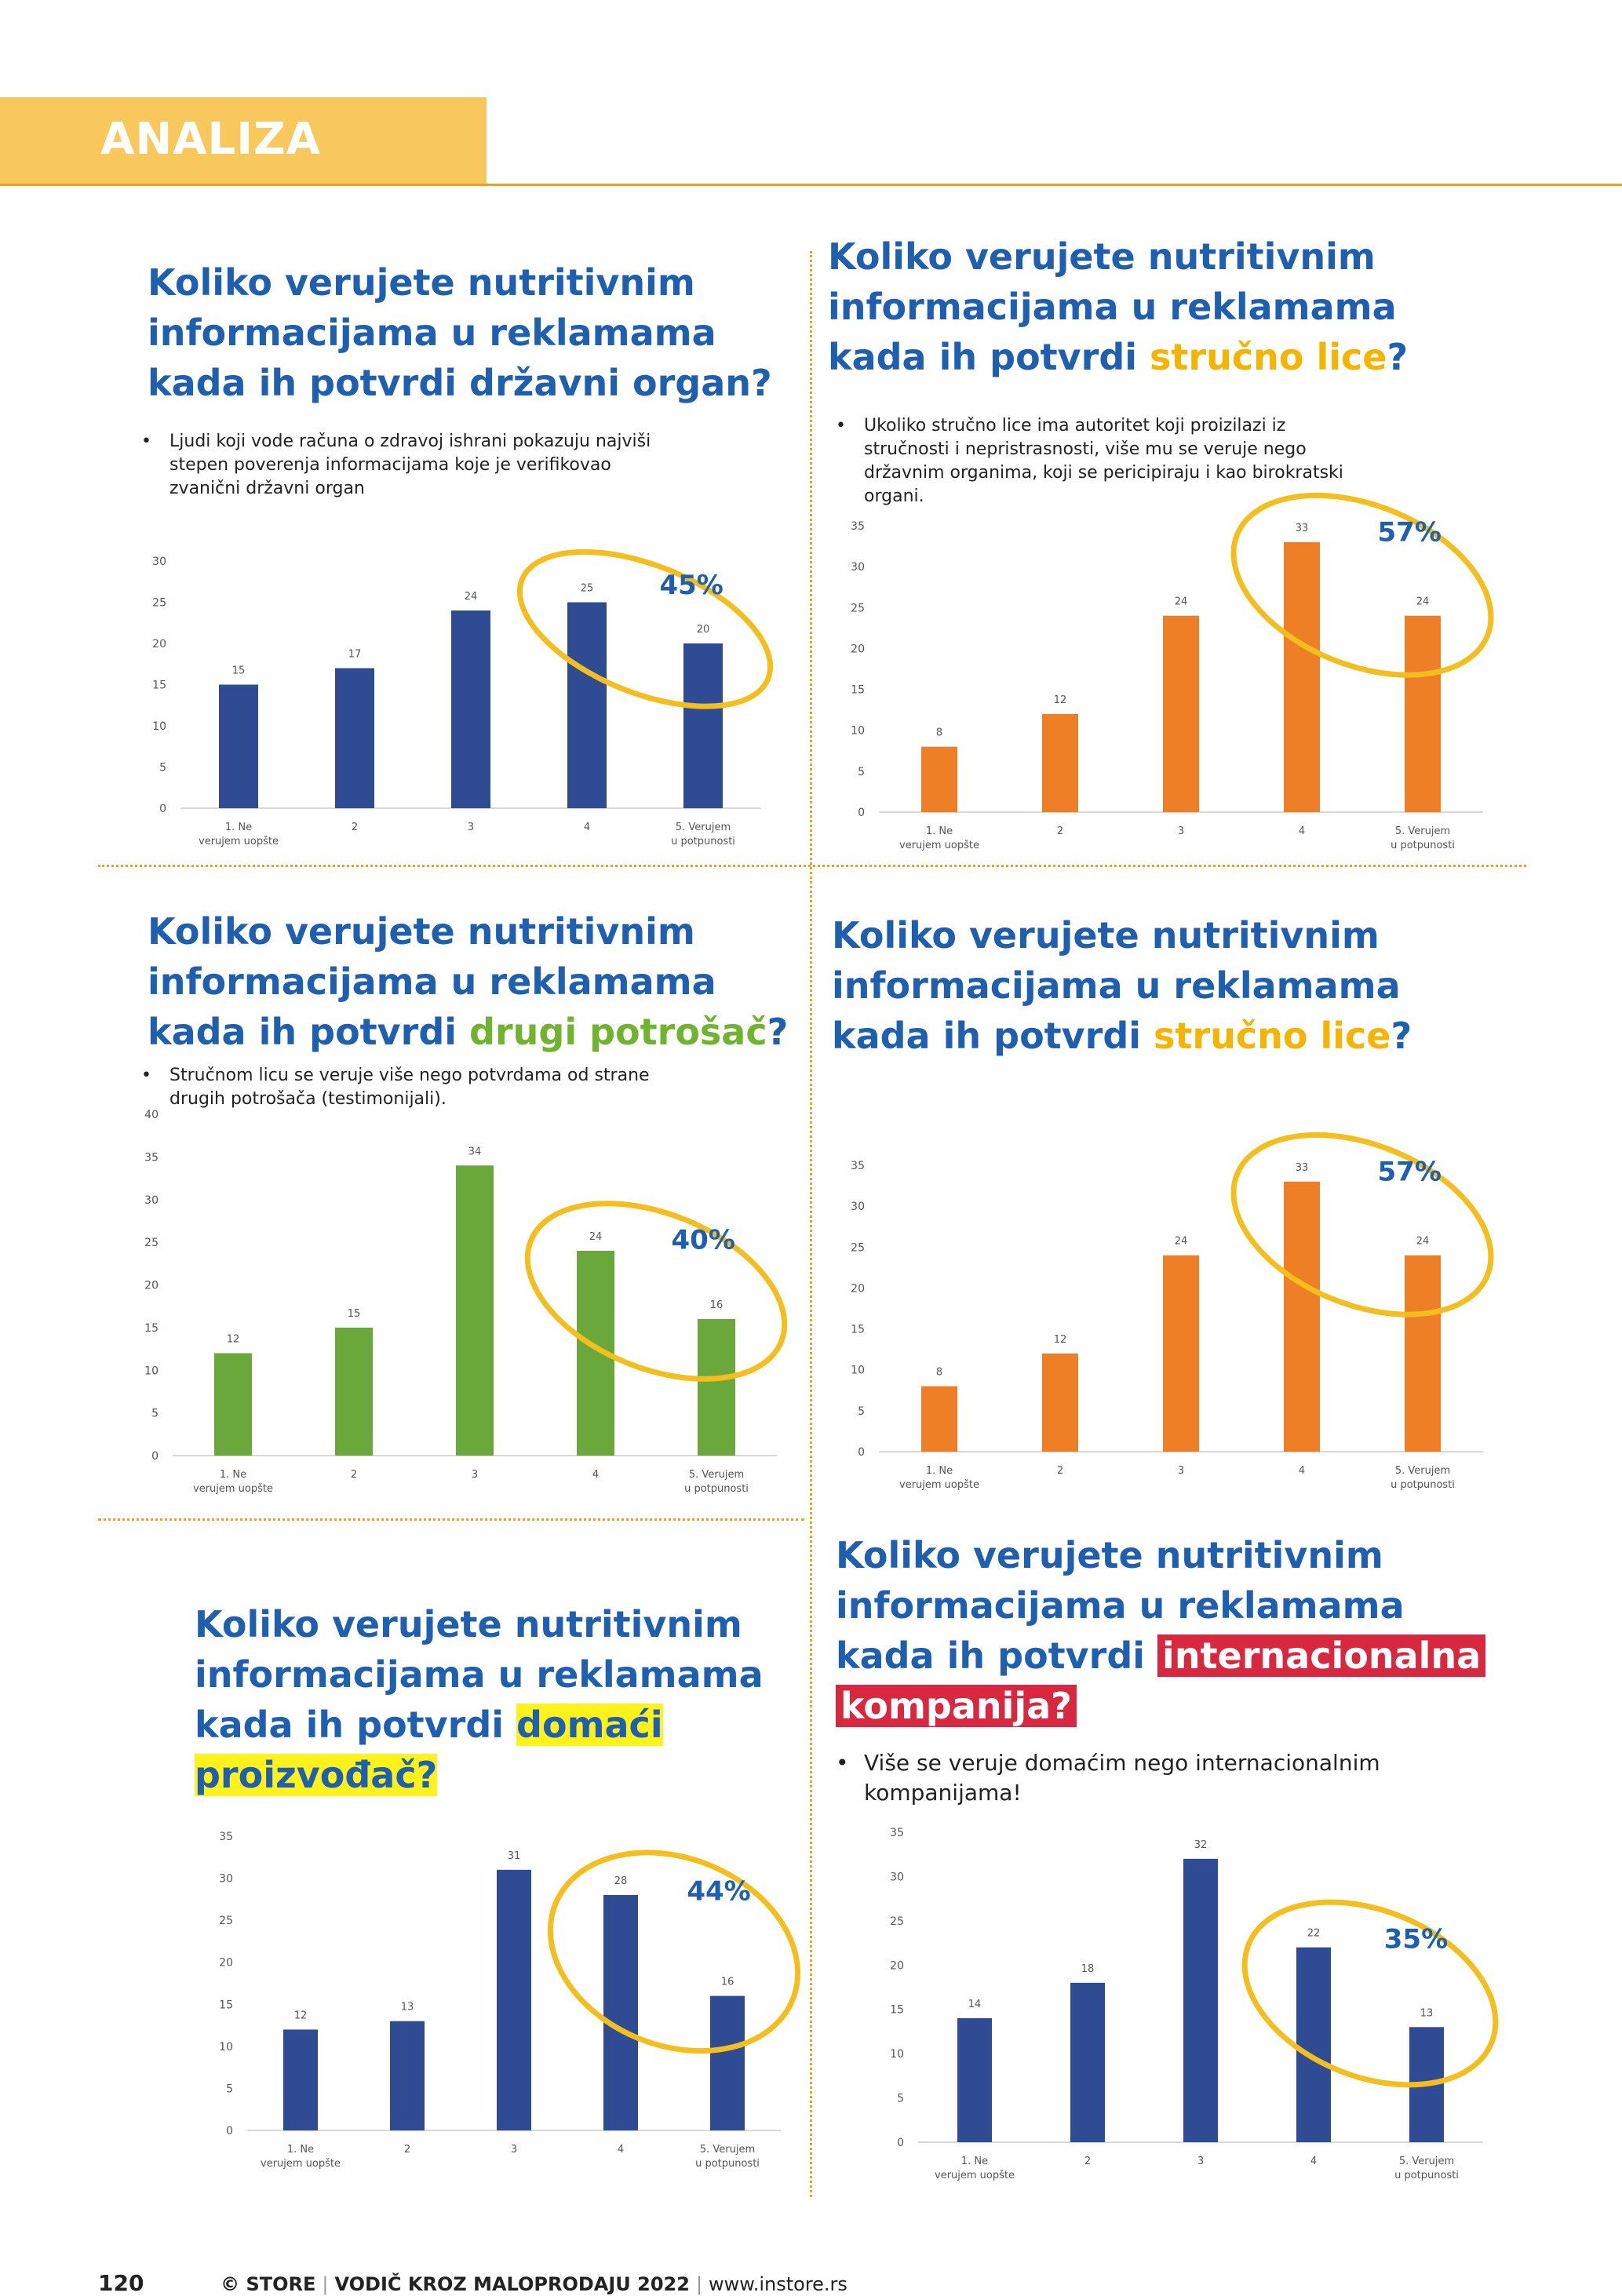 The height and width of the screenshot is (2296, 1622). What do you see at coordinates (239, 671) in the screenshot?
I see `data-label: 15` at bounding box center [239, 671].